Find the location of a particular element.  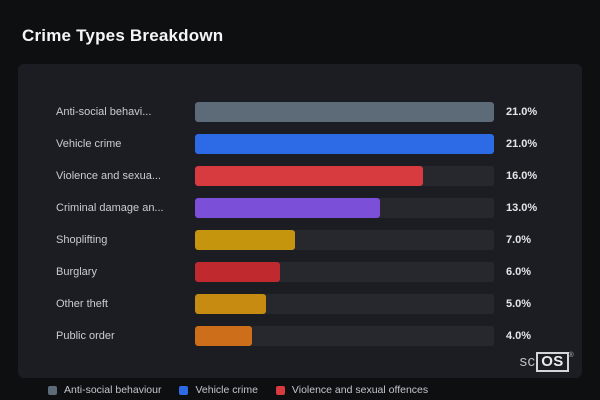

value-label: 16.0% is located at coordinates (522, 176).